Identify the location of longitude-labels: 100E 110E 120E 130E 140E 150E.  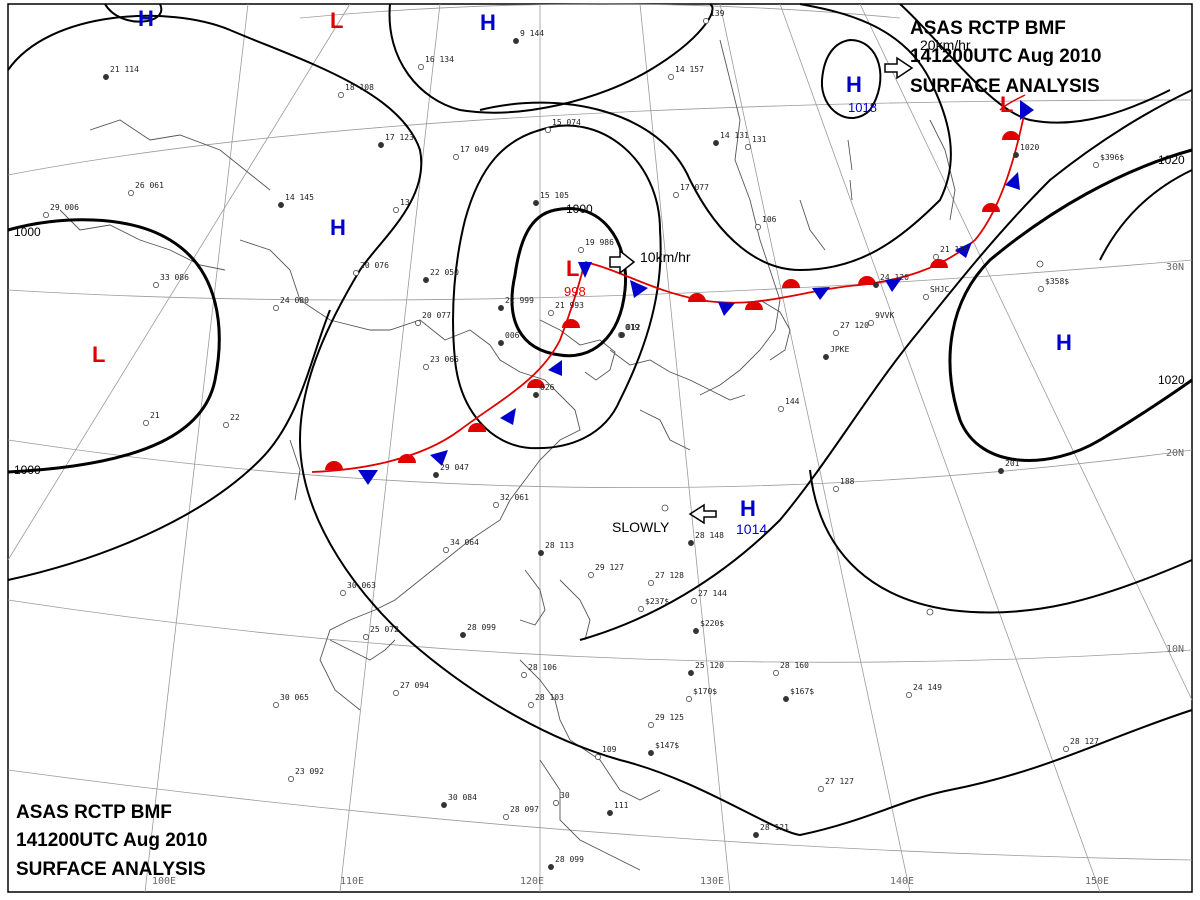
(630, 881).